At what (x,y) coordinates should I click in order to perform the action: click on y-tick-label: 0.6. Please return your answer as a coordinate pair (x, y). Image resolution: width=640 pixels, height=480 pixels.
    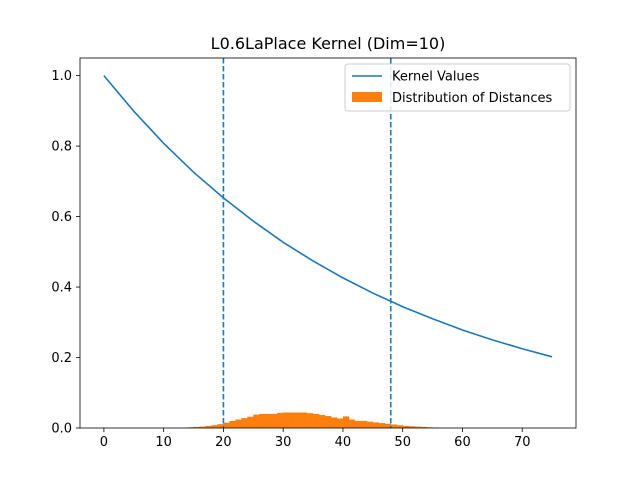
    Looking at the image, I should click on (61, 217).